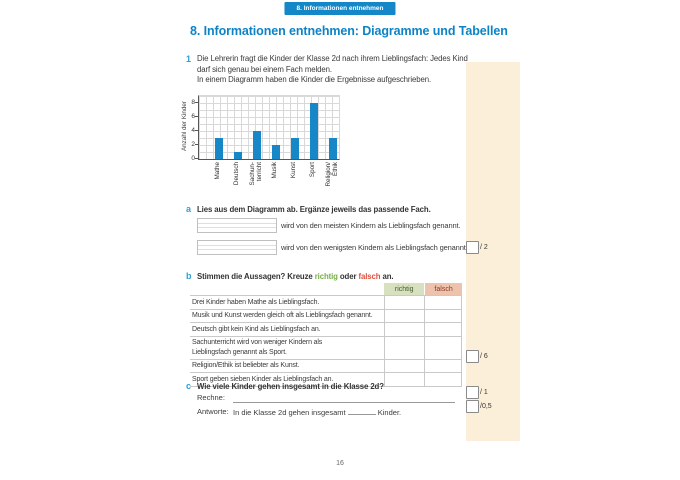 Image resolution: width=680 pixels, height=480 pixels. I want to click on score-label-a: / 2, so click(484, 247).